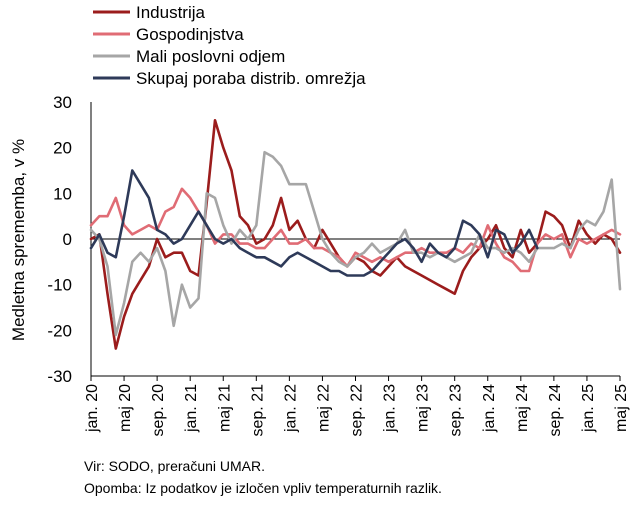 The image size is (640, 505). I want to click on x-tick-label: maj 22, so click(323, 408).